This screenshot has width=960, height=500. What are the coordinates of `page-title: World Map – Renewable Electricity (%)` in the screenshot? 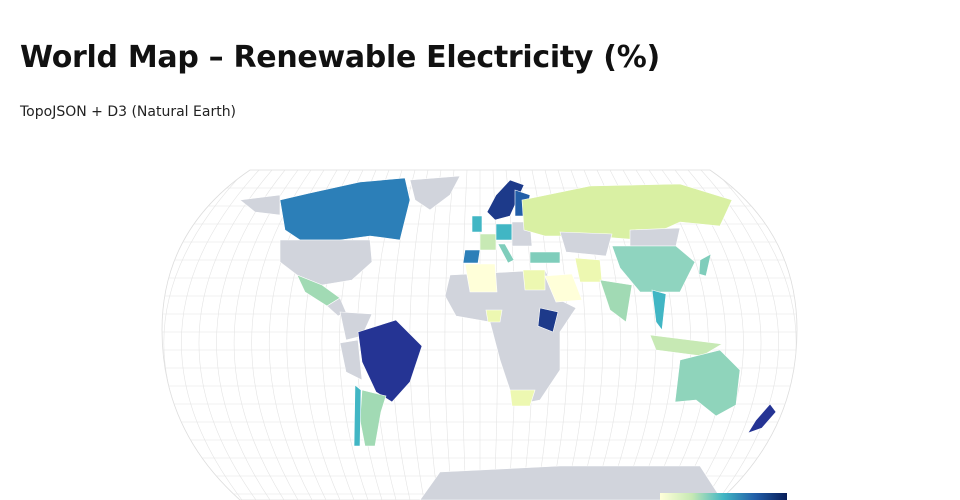 It's located at (340, 57).